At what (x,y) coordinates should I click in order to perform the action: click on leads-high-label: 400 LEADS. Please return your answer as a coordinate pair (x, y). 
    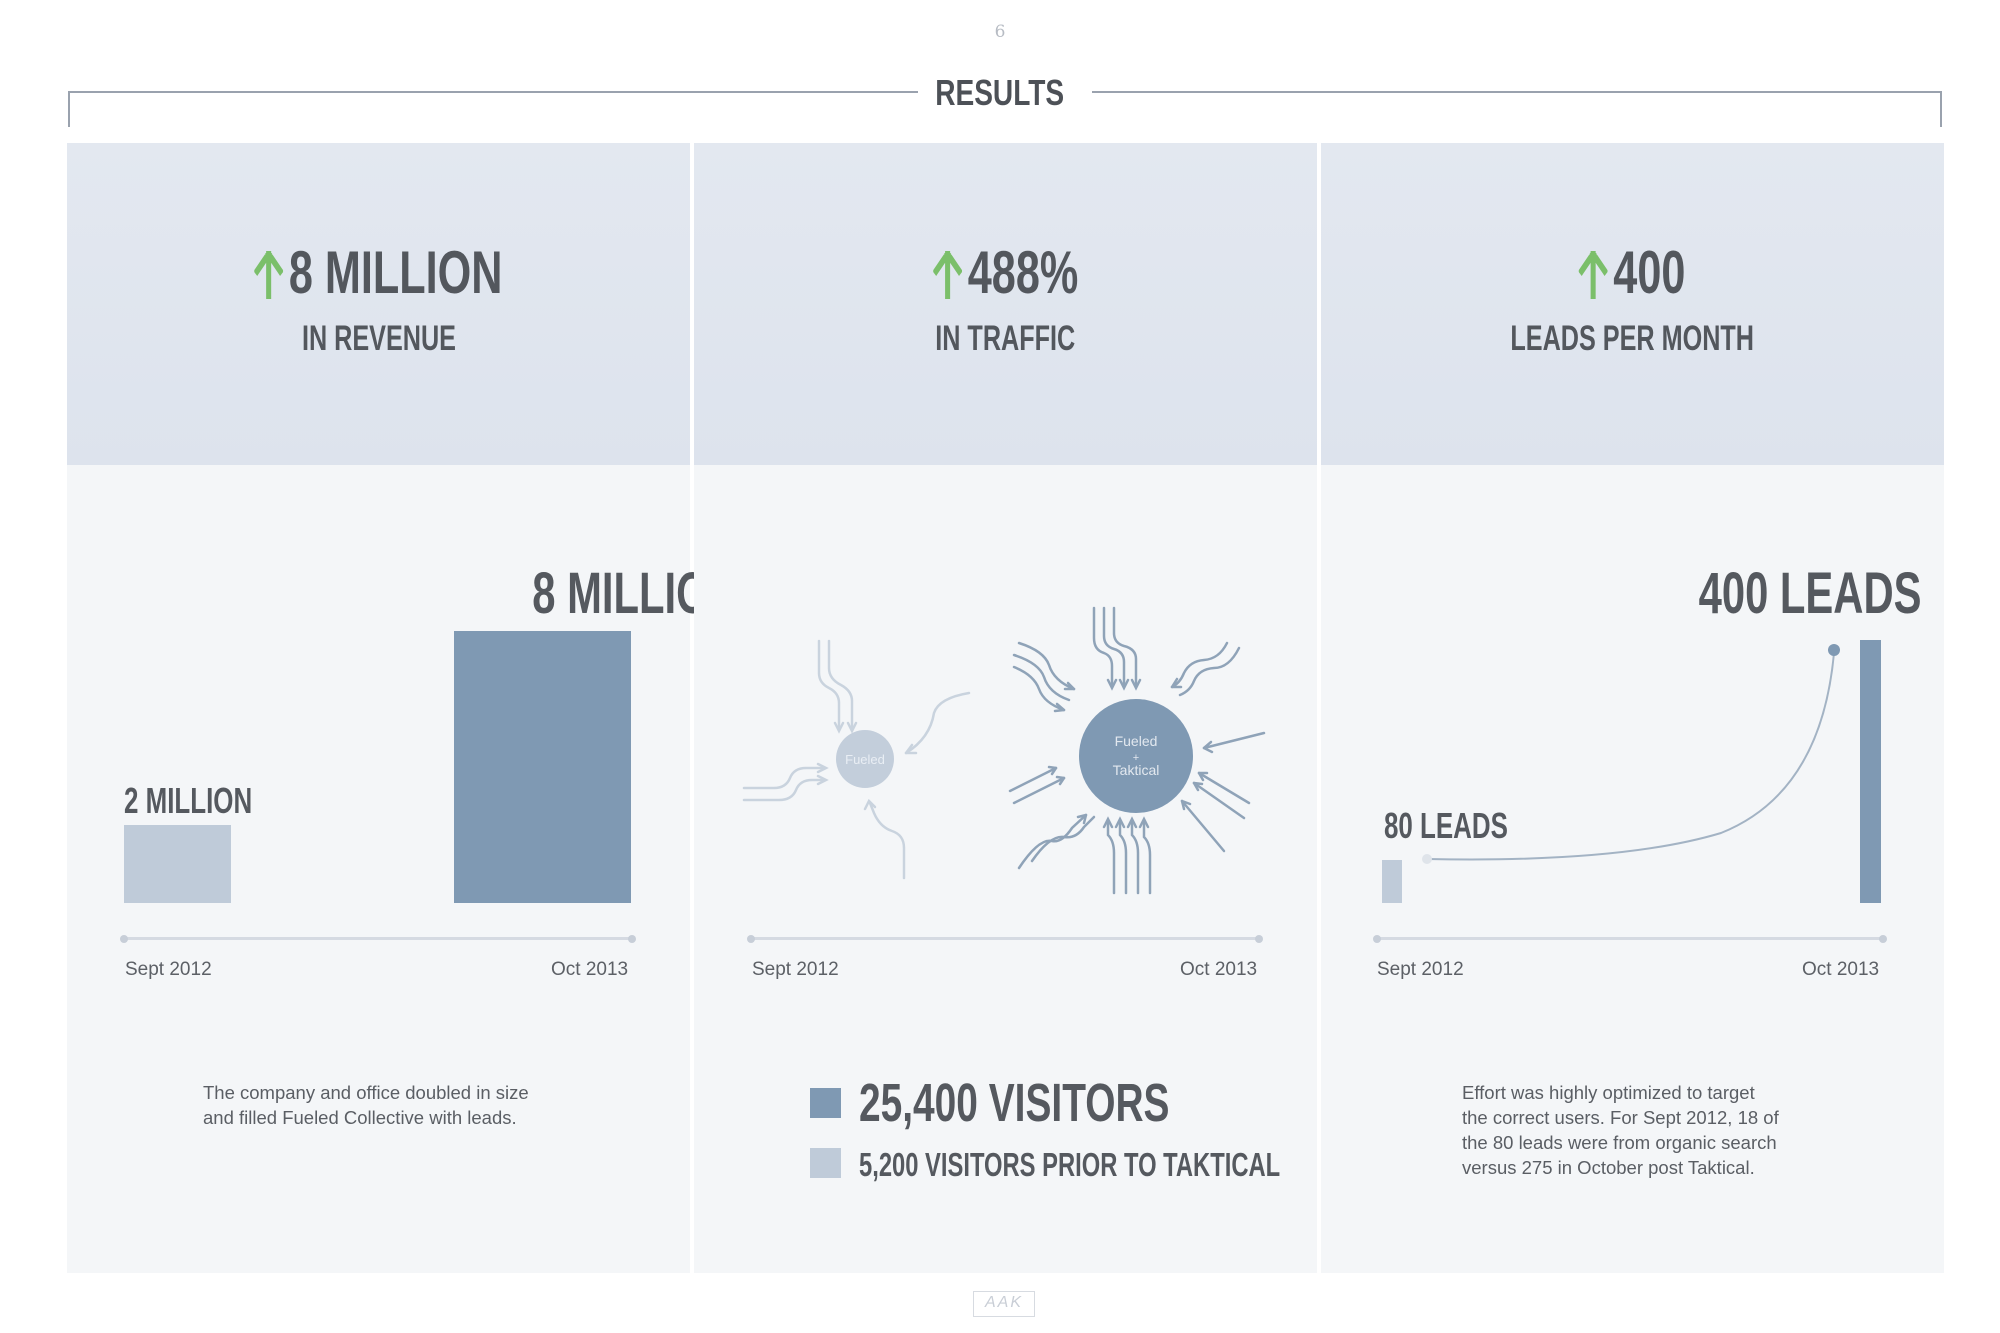
    Looking at the image, I should click on (1809, 593).